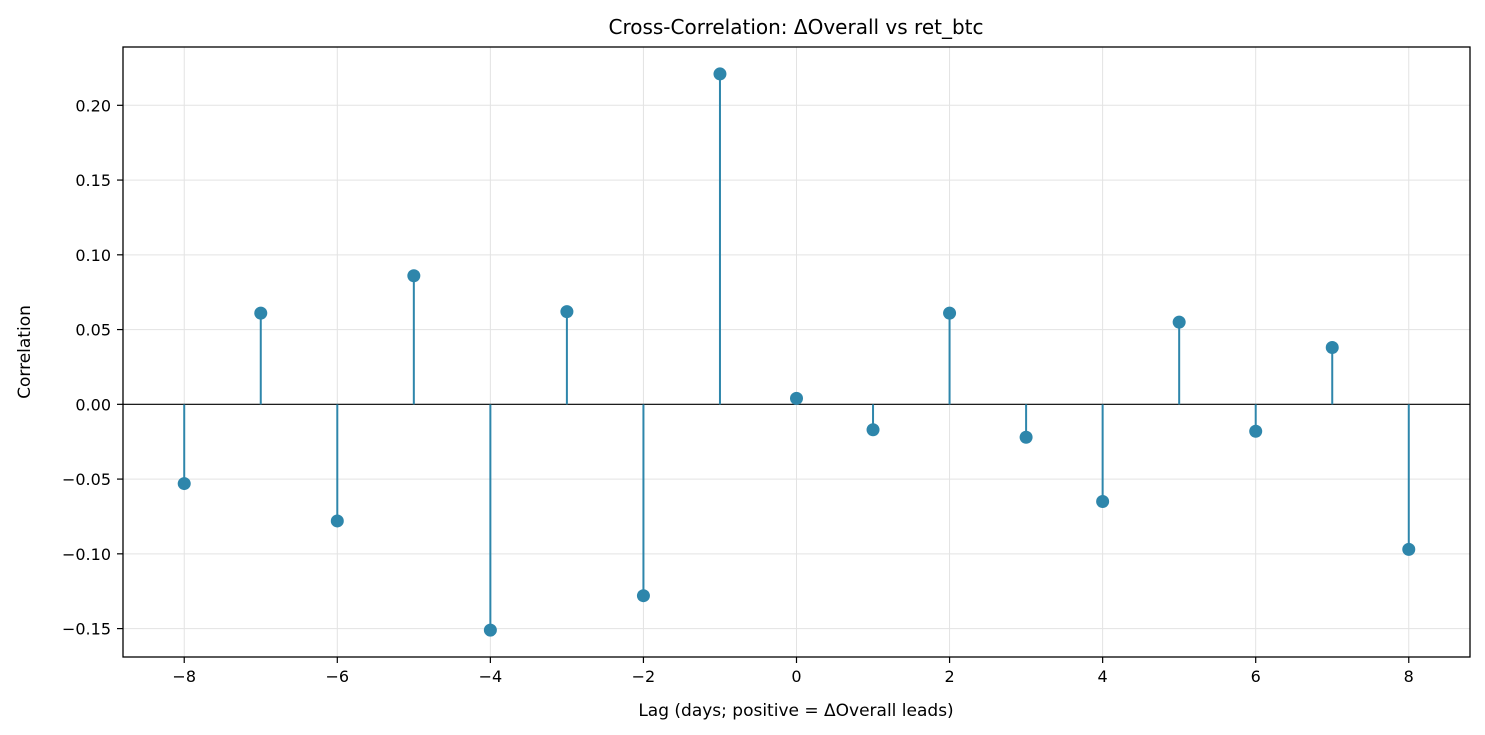 The height and width of the screenshot is (735, 1485). I want to click on x-tick-label: 8, so click(1409, 676).